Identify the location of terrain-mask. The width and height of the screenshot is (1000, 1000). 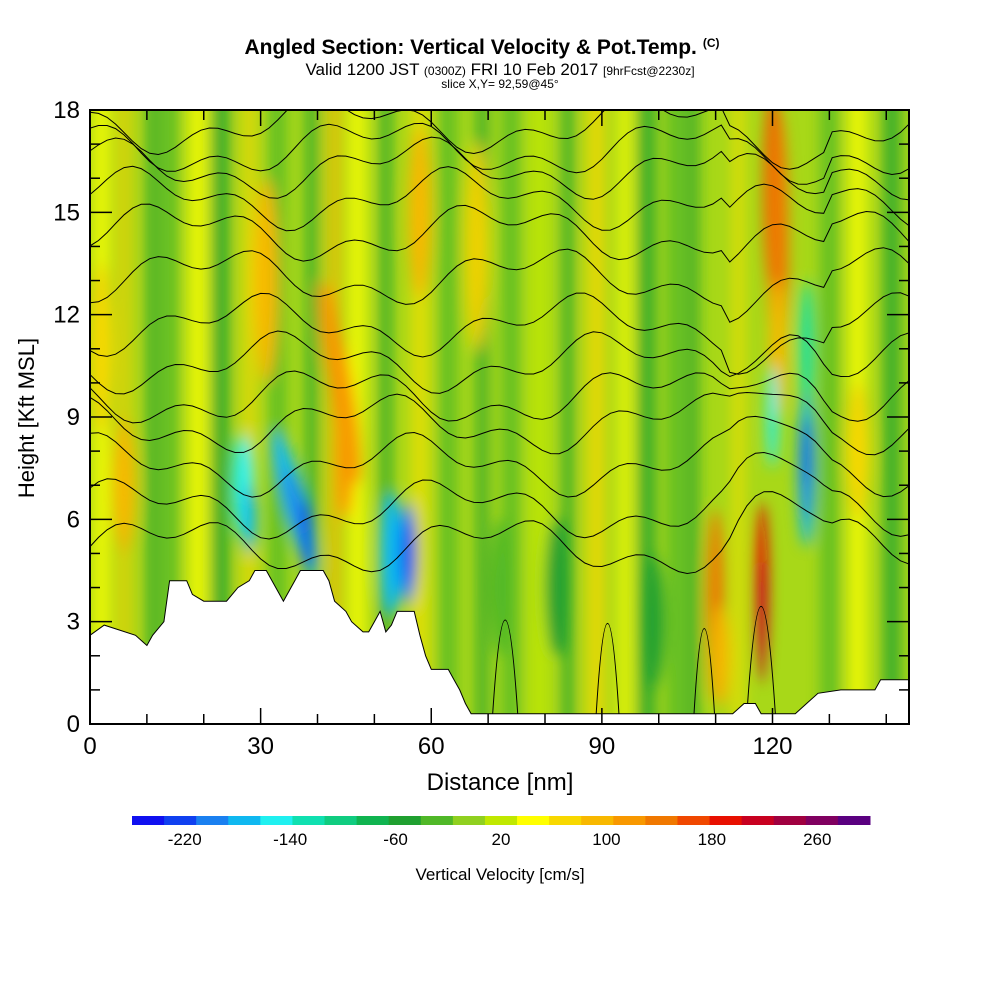
(499, 647).